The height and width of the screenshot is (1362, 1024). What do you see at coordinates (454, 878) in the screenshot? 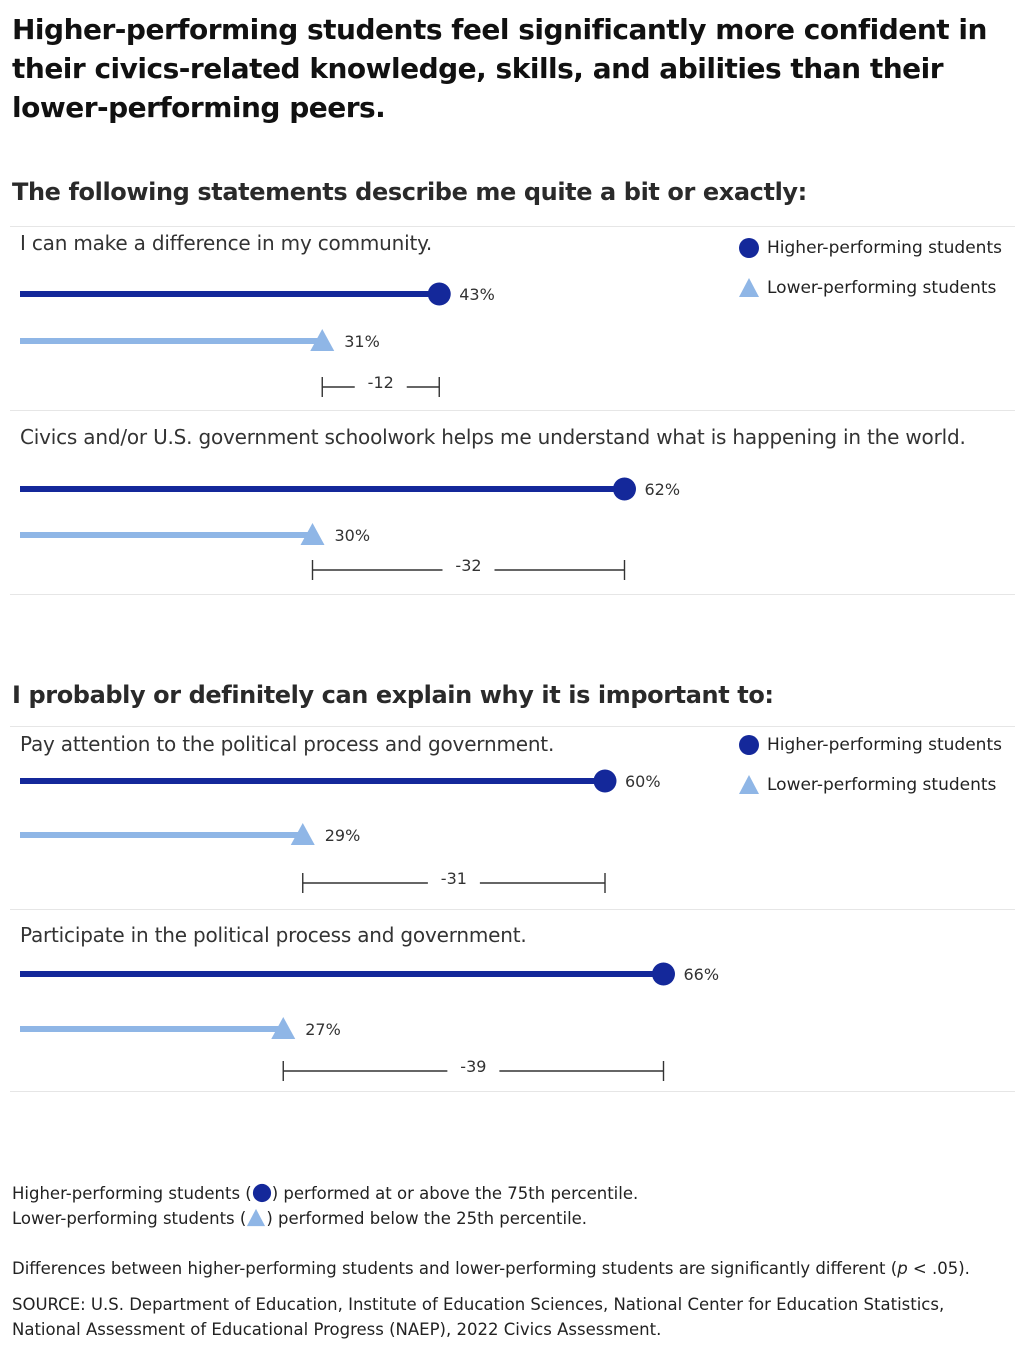
I see `difference-label: -31` at bounding box center [454, 878].